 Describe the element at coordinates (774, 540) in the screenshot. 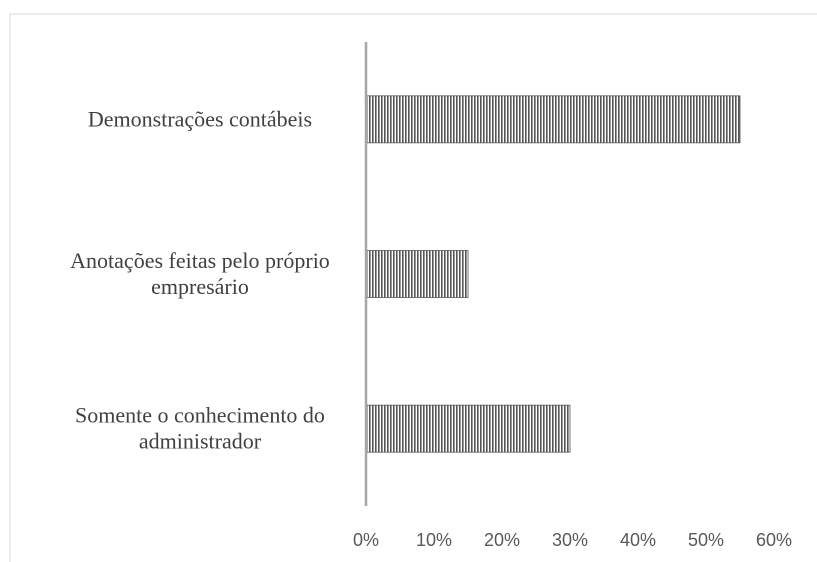

I see `x-tick-label-7: 60%` at that location.